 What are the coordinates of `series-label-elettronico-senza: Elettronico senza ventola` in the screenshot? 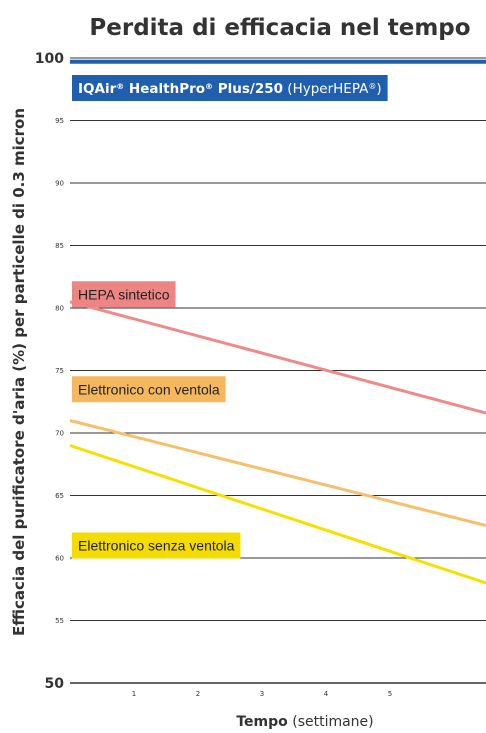 It's located at (156, 545).